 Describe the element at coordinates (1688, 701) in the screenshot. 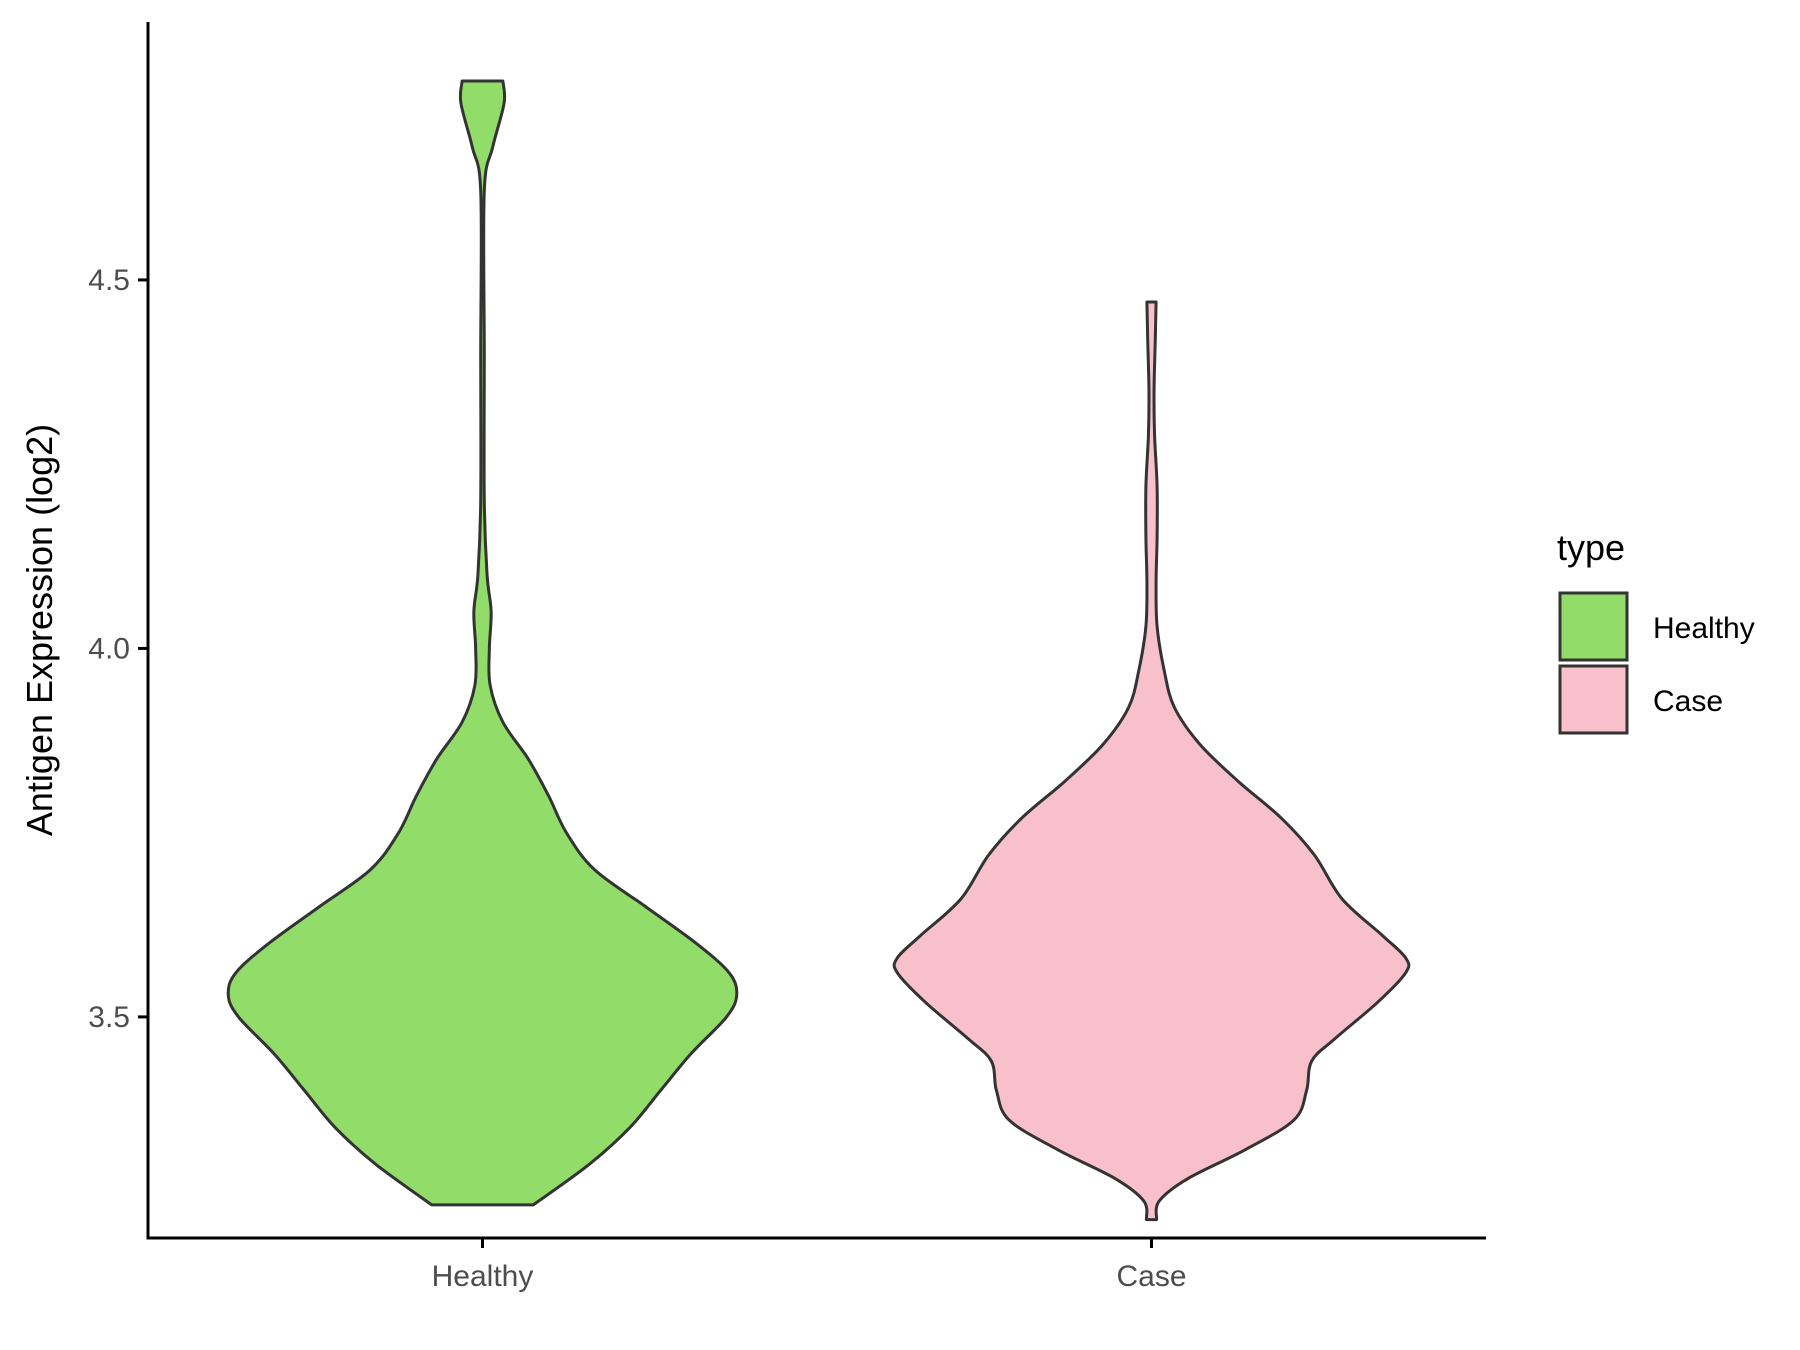

I see `legend-label-case: Case` at that location.